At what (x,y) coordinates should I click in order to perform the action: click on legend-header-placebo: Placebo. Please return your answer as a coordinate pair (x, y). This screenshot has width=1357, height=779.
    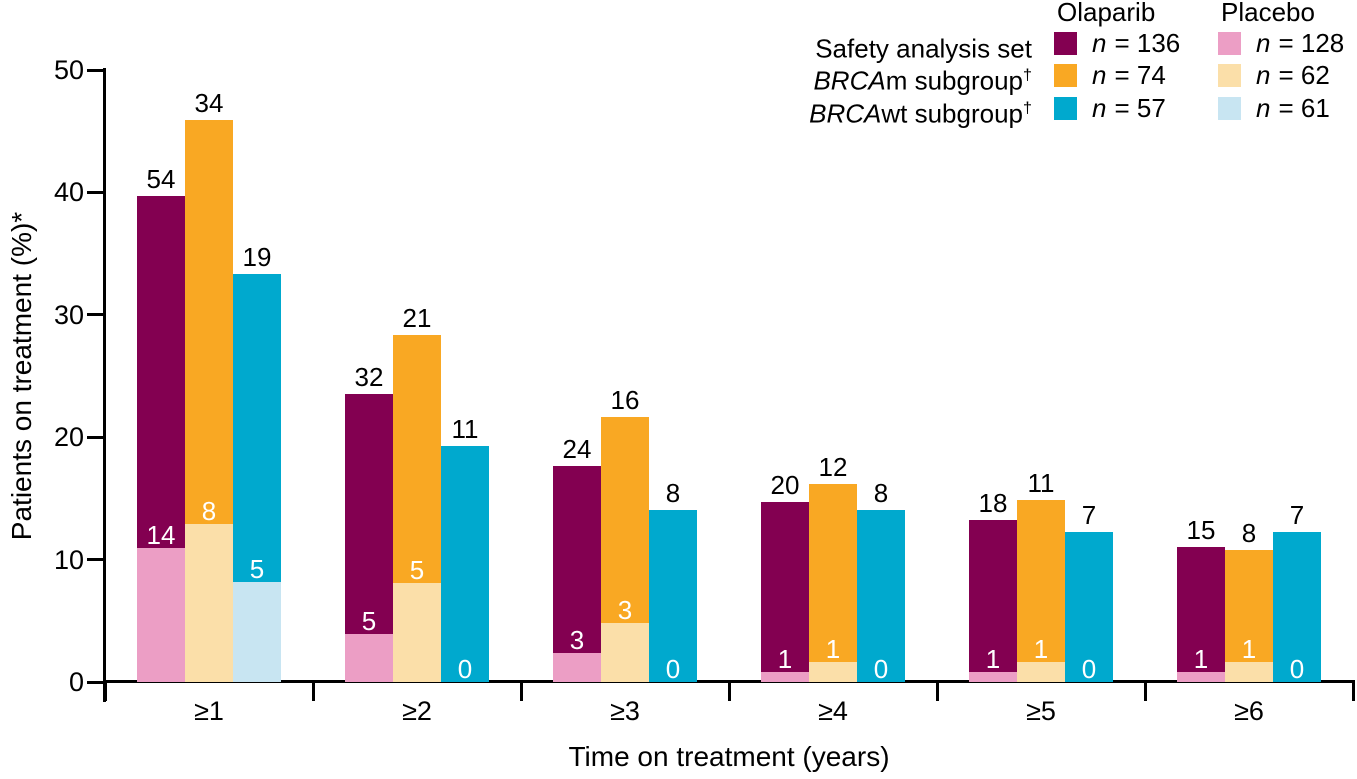
    Looking at the image, I should click on (1268, 13).